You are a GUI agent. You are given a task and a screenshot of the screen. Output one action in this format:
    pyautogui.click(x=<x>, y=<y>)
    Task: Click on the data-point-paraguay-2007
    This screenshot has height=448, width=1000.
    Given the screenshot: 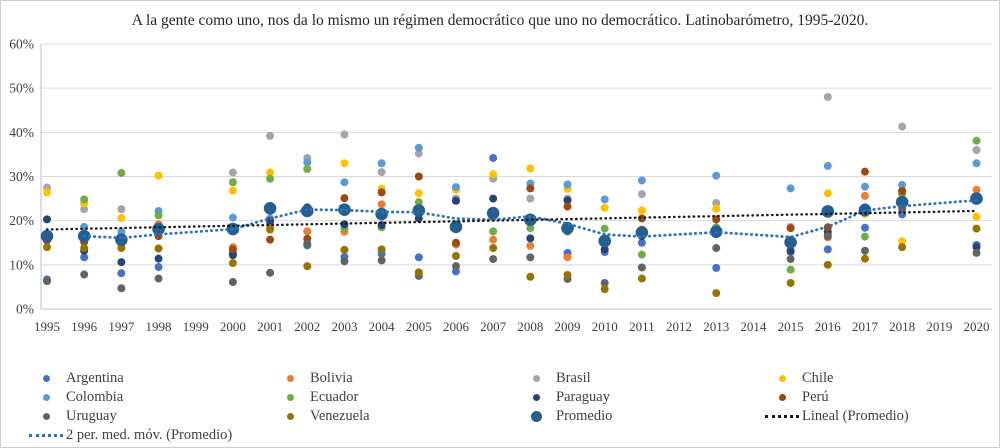 What is the action you would take?
    pyautogui.click(x=493, y=198)
    